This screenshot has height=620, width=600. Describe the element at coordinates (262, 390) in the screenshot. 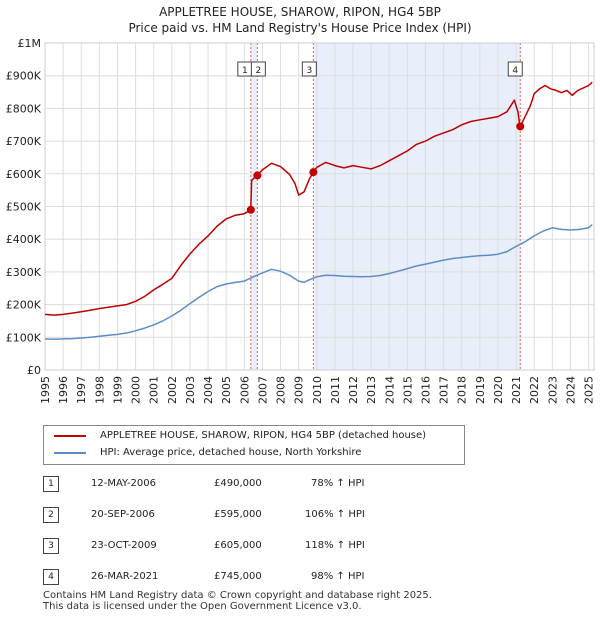

I see `x-tick-label: 2007` at that location.